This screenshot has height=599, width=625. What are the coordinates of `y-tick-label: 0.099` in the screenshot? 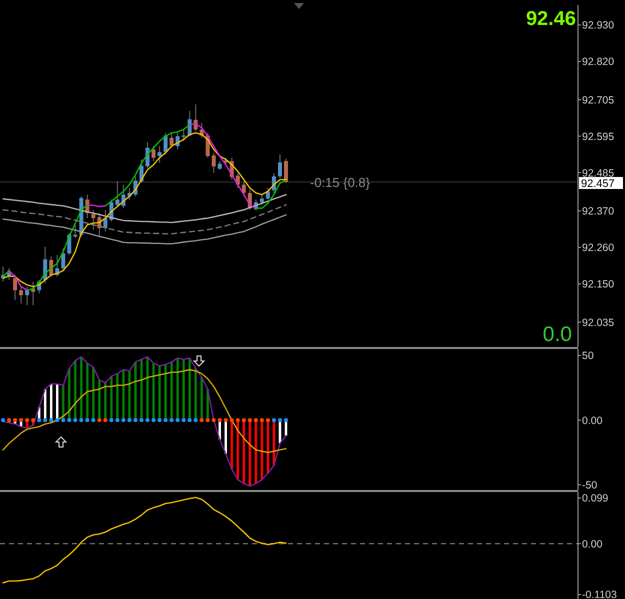 It's located at (595, 498).